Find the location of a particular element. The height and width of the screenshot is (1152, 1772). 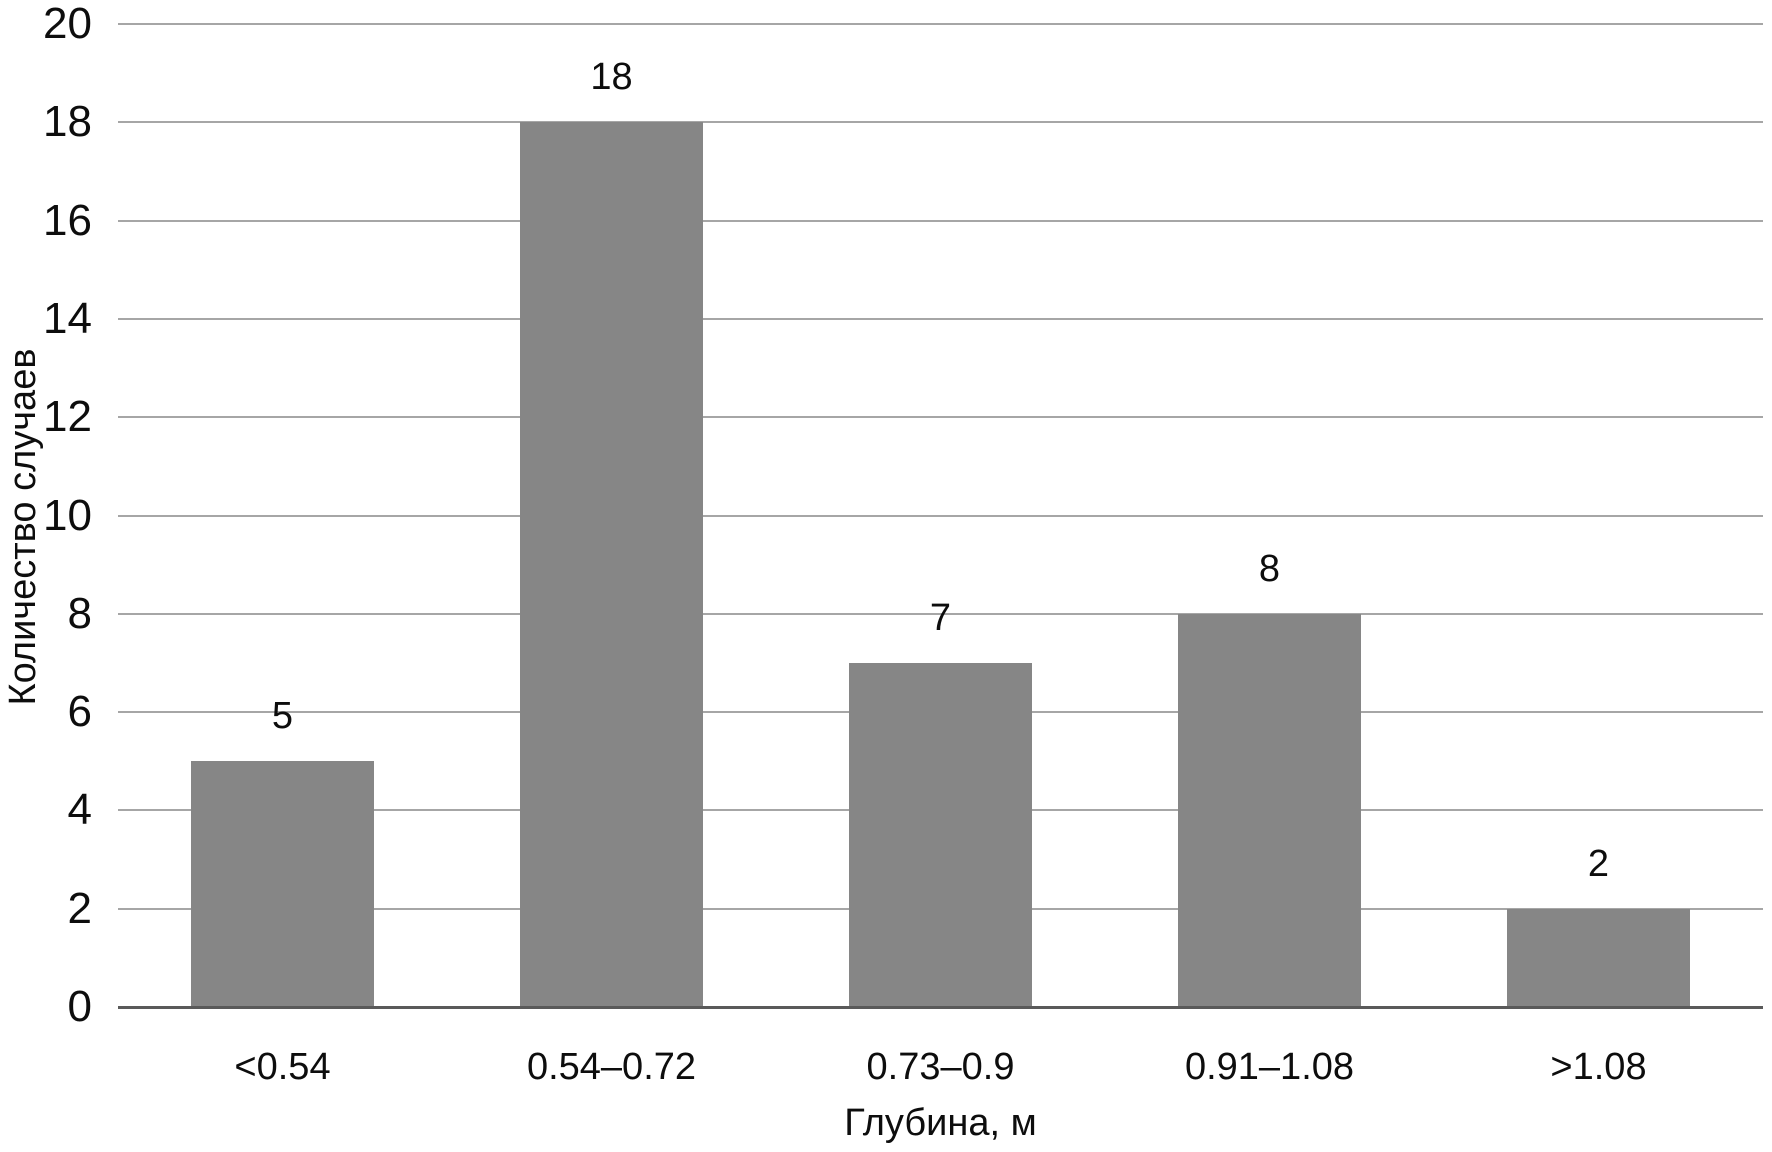

x-axis-tick-label: 0.91–1.08 is located at coordinates (1269, 1067).